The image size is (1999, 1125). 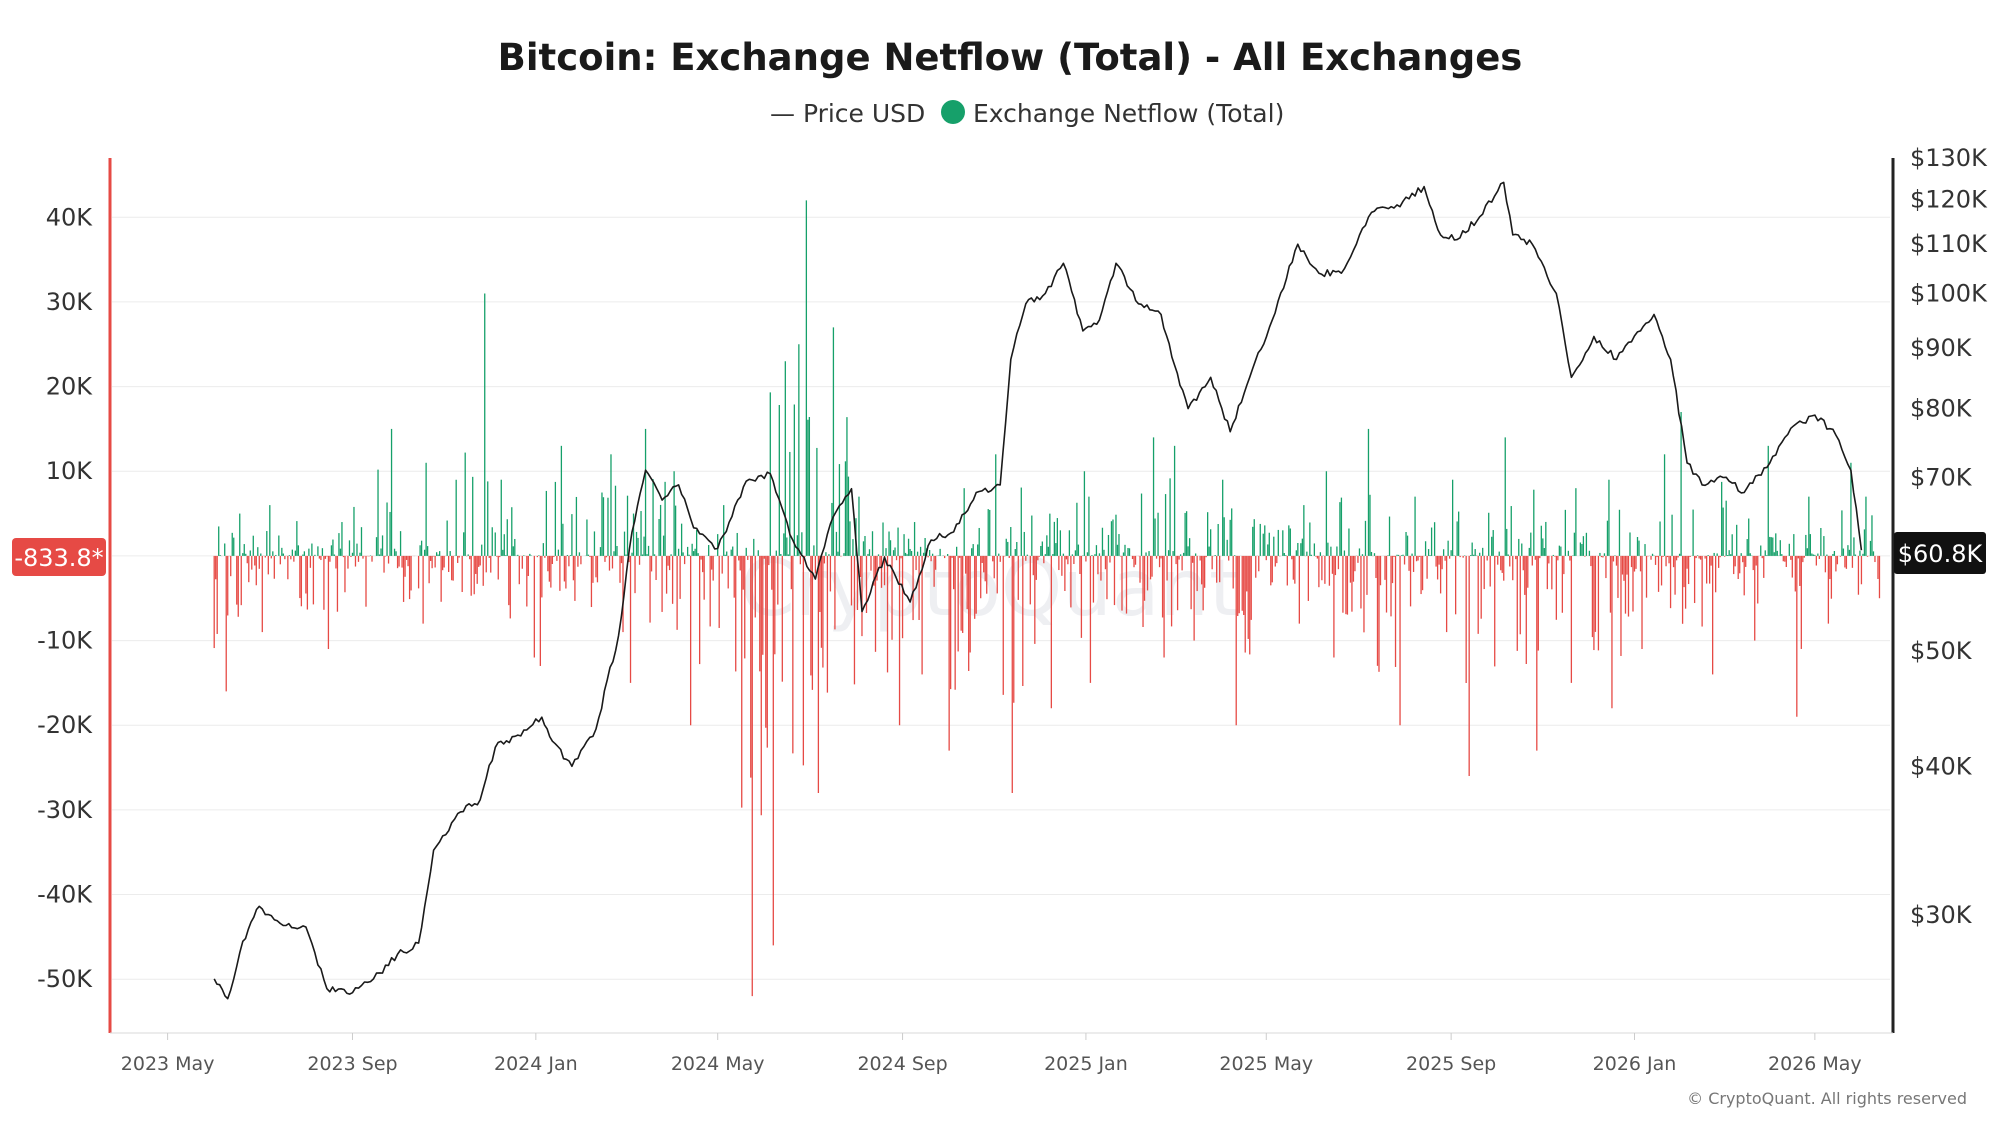 What do you see at coordinates (847, 113) in the screenshot?
I see `legend-item-price: — Price USD` at bounding box center [847, 113].